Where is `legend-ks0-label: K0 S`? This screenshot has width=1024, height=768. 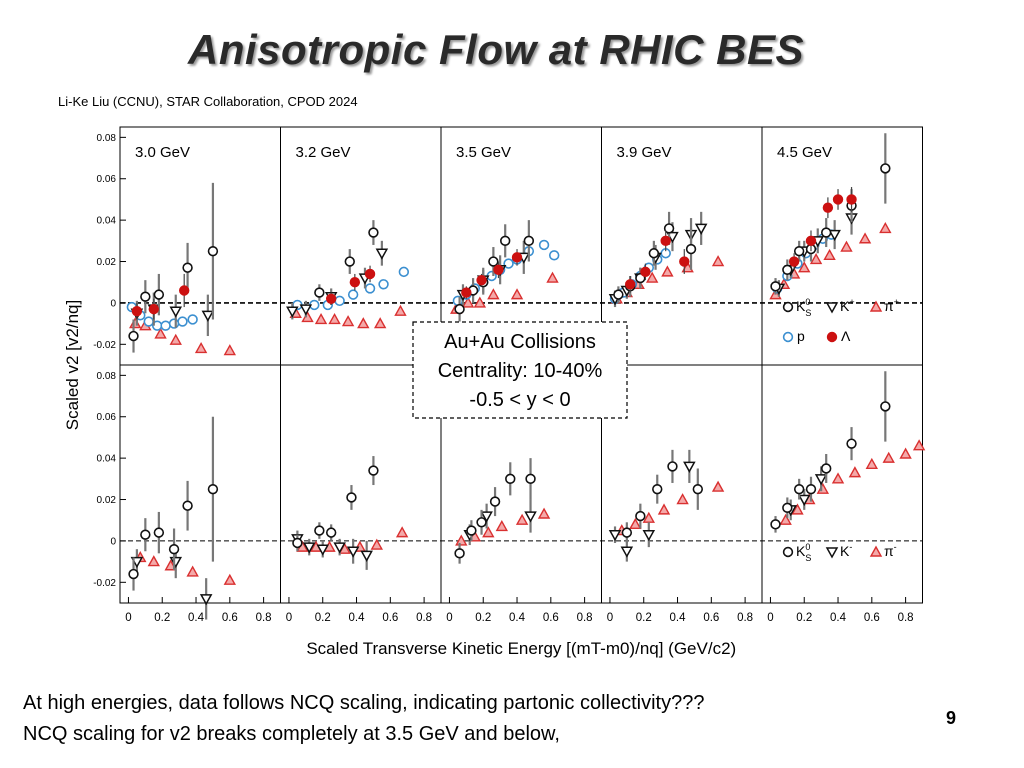
legend-ks0-label: K0 S is located at coordinates (803, 307).